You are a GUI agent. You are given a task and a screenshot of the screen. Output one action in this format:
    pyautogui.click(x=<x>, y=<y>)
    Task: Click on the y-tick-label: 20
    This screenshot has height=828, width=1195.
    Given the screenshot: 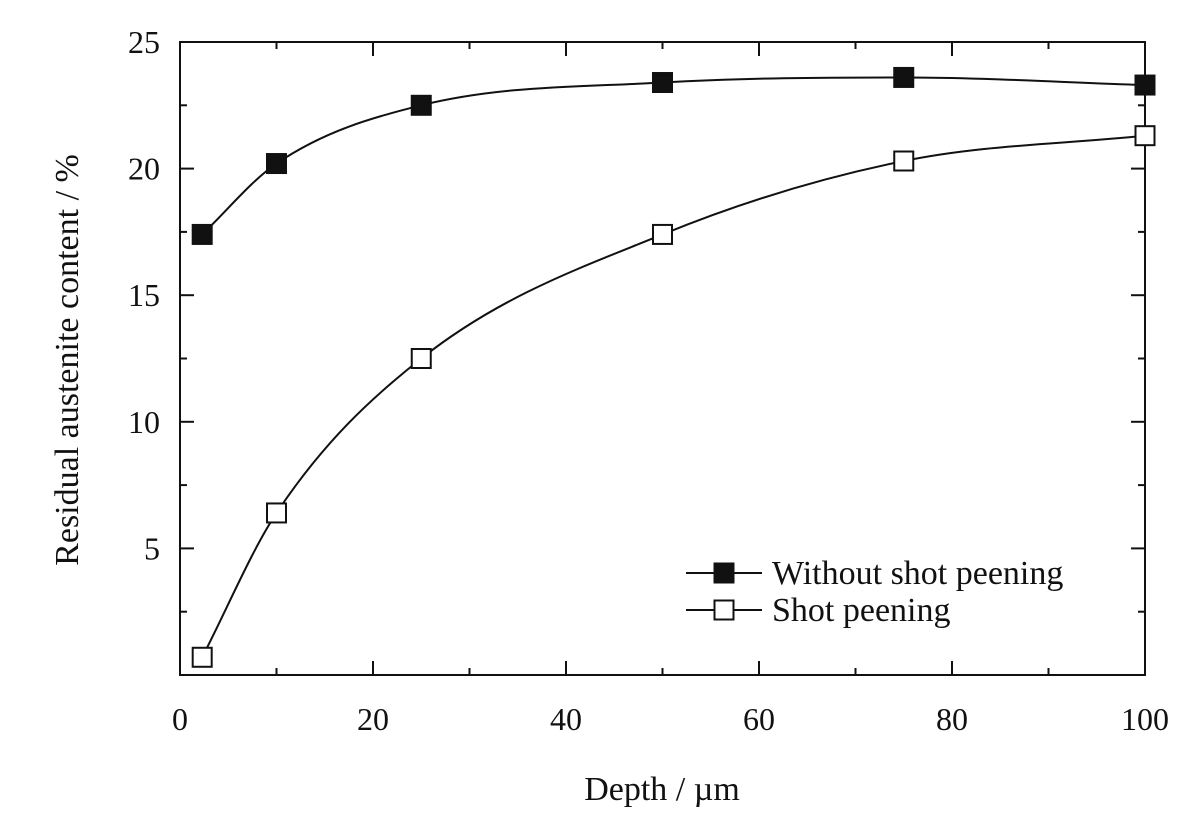 What is the action you would take?
    pyautogui.click(x=144, y=169)
    